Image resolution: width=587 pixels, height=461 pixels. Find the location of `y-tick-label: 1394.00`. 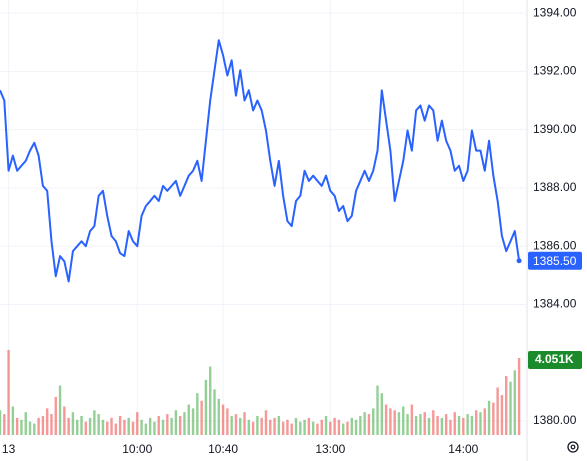

y-tick-label: 1394.00 is located at coordinates (555, 12).